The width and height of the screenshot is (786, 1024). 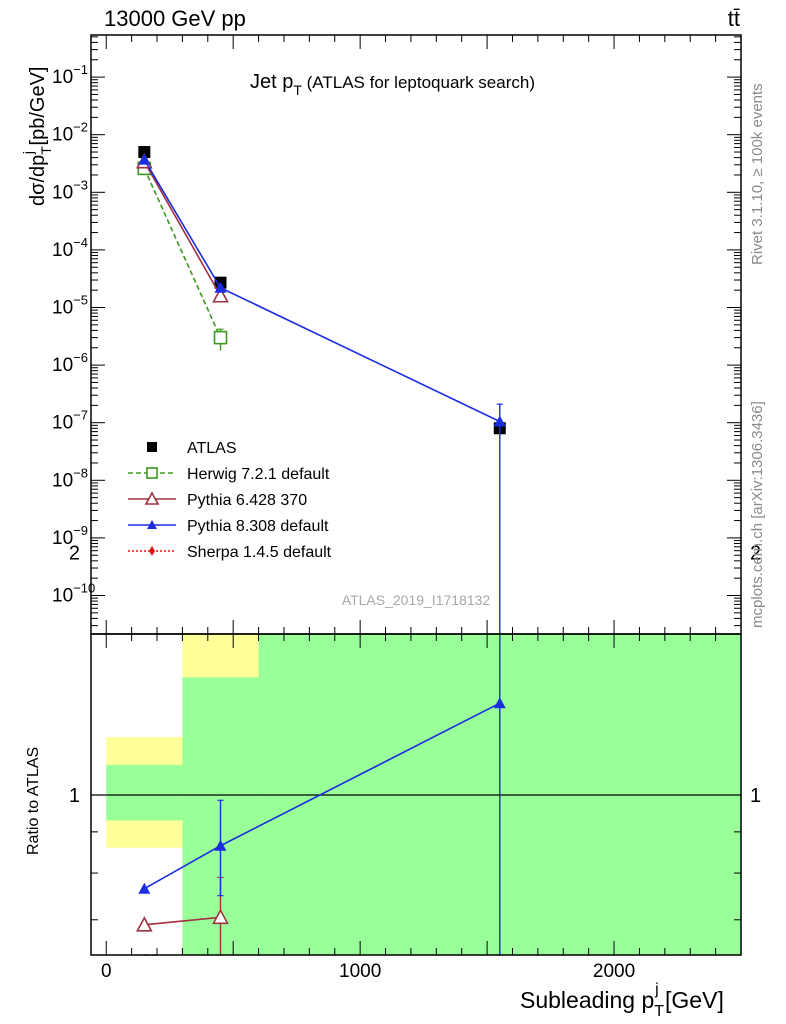 I want to click on ratio-y-tick-label-right: 1, so click(x=755, y=796).